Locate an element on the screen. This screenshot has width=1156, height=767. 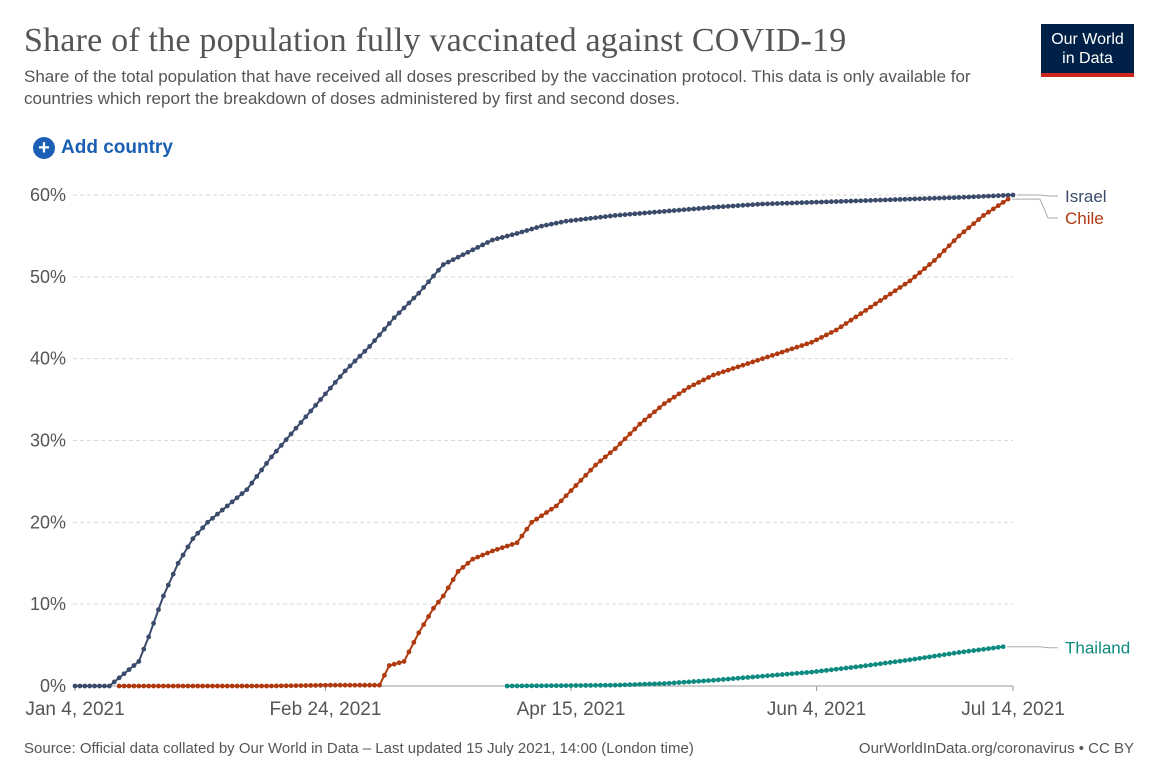
y-tick-label: 40% is located at coordinates (48, 359).